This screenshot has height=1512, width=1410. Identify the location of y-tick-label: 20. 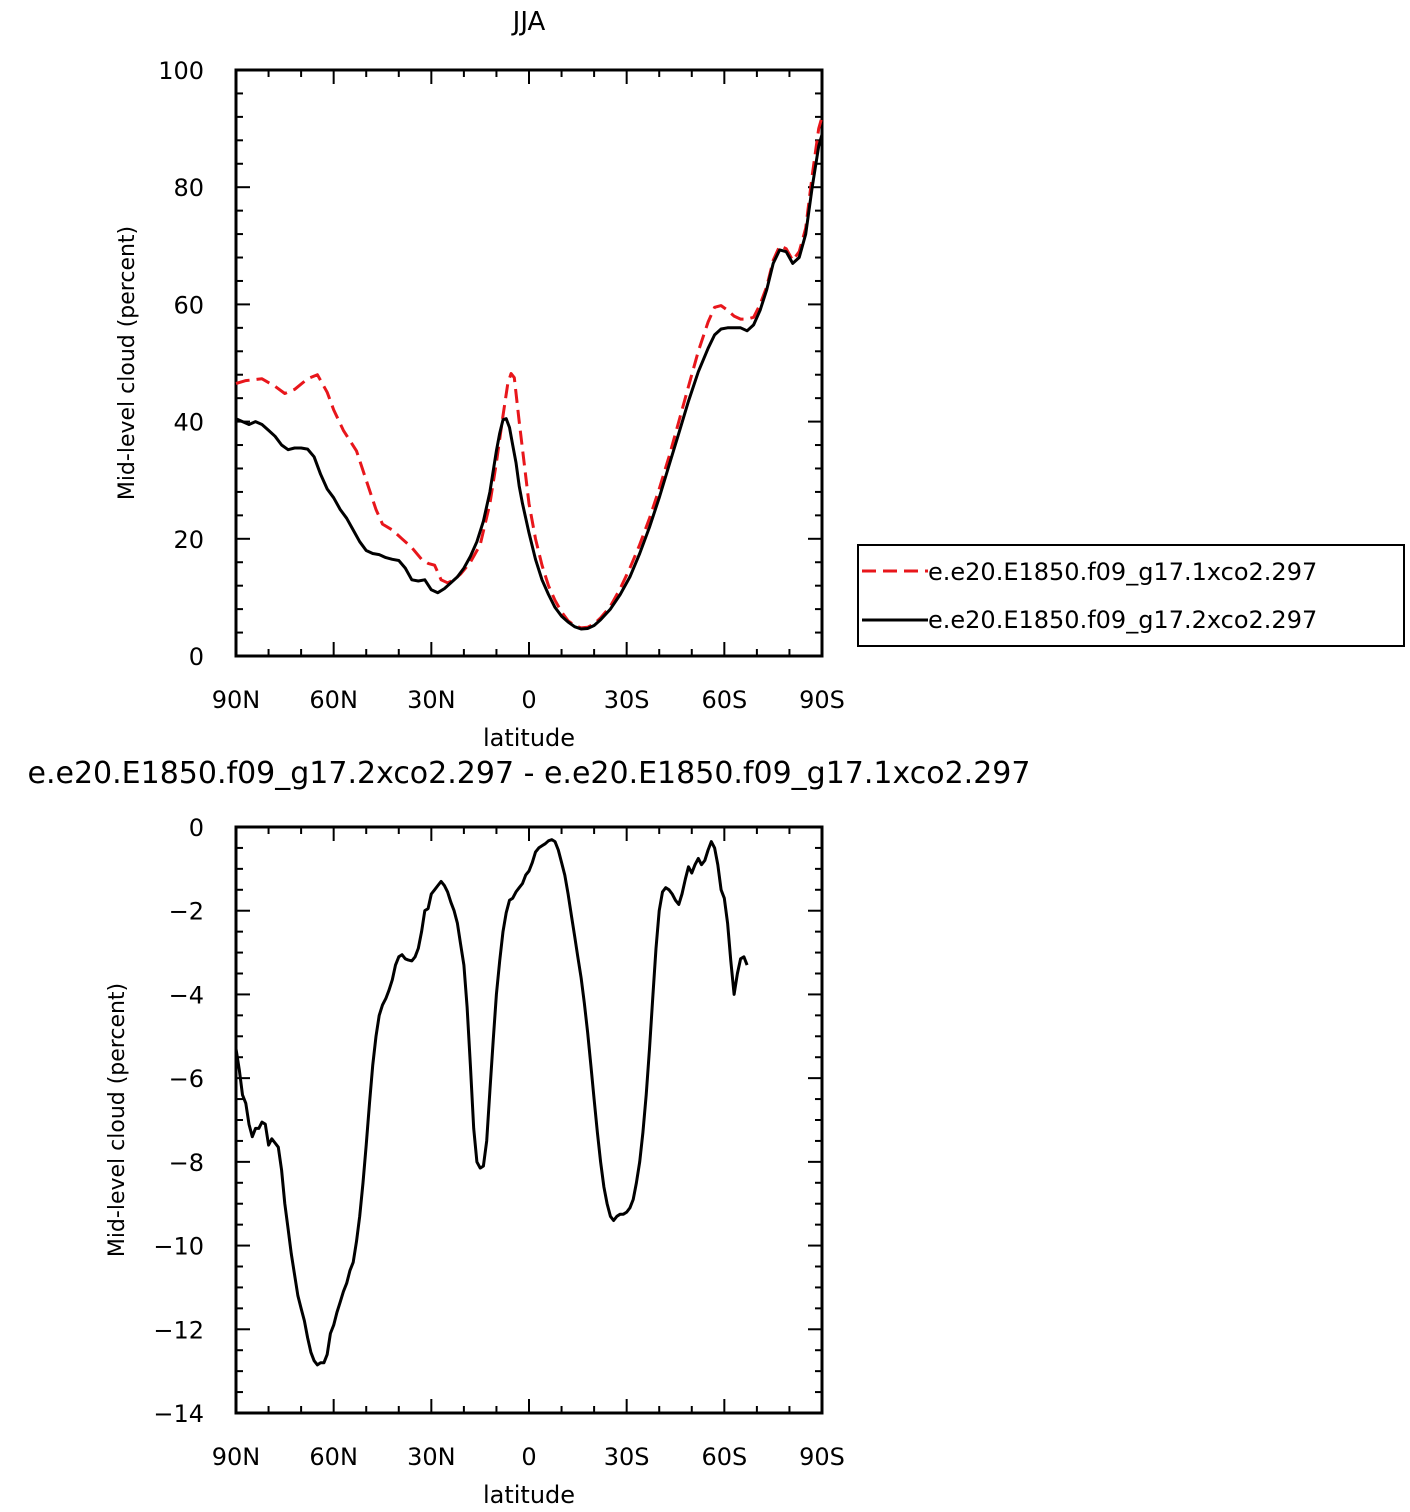
(188, 540).